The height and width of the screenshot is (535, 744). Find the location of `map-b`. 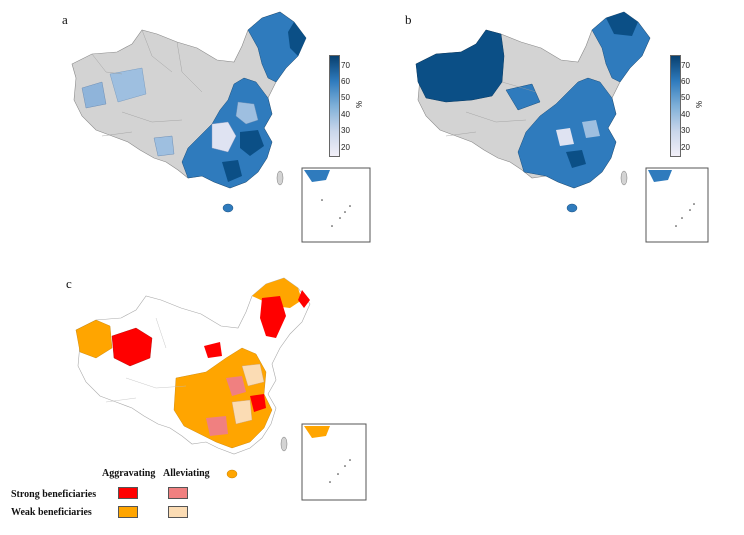

map-b is located at coordinates (533, 112).